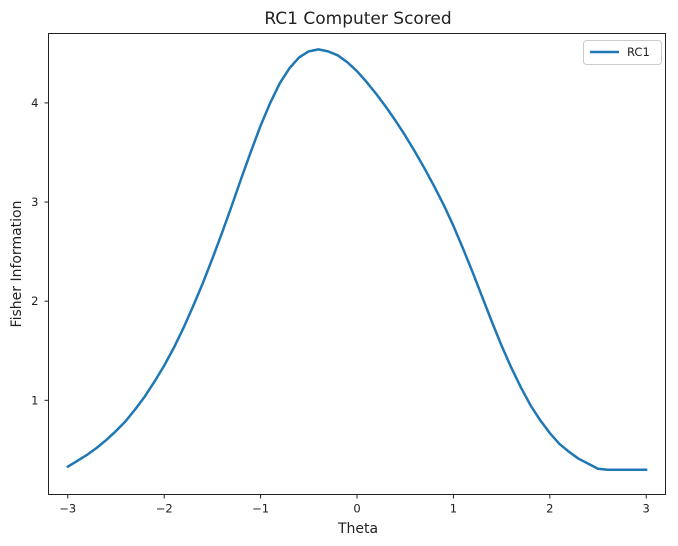 Image resolution: width=678 pixels, height=546 pixels. What do you see at coordinates (164, 509) in the screenshot?
I see `x-tick-label: −2` at bounding box center [164, 509].